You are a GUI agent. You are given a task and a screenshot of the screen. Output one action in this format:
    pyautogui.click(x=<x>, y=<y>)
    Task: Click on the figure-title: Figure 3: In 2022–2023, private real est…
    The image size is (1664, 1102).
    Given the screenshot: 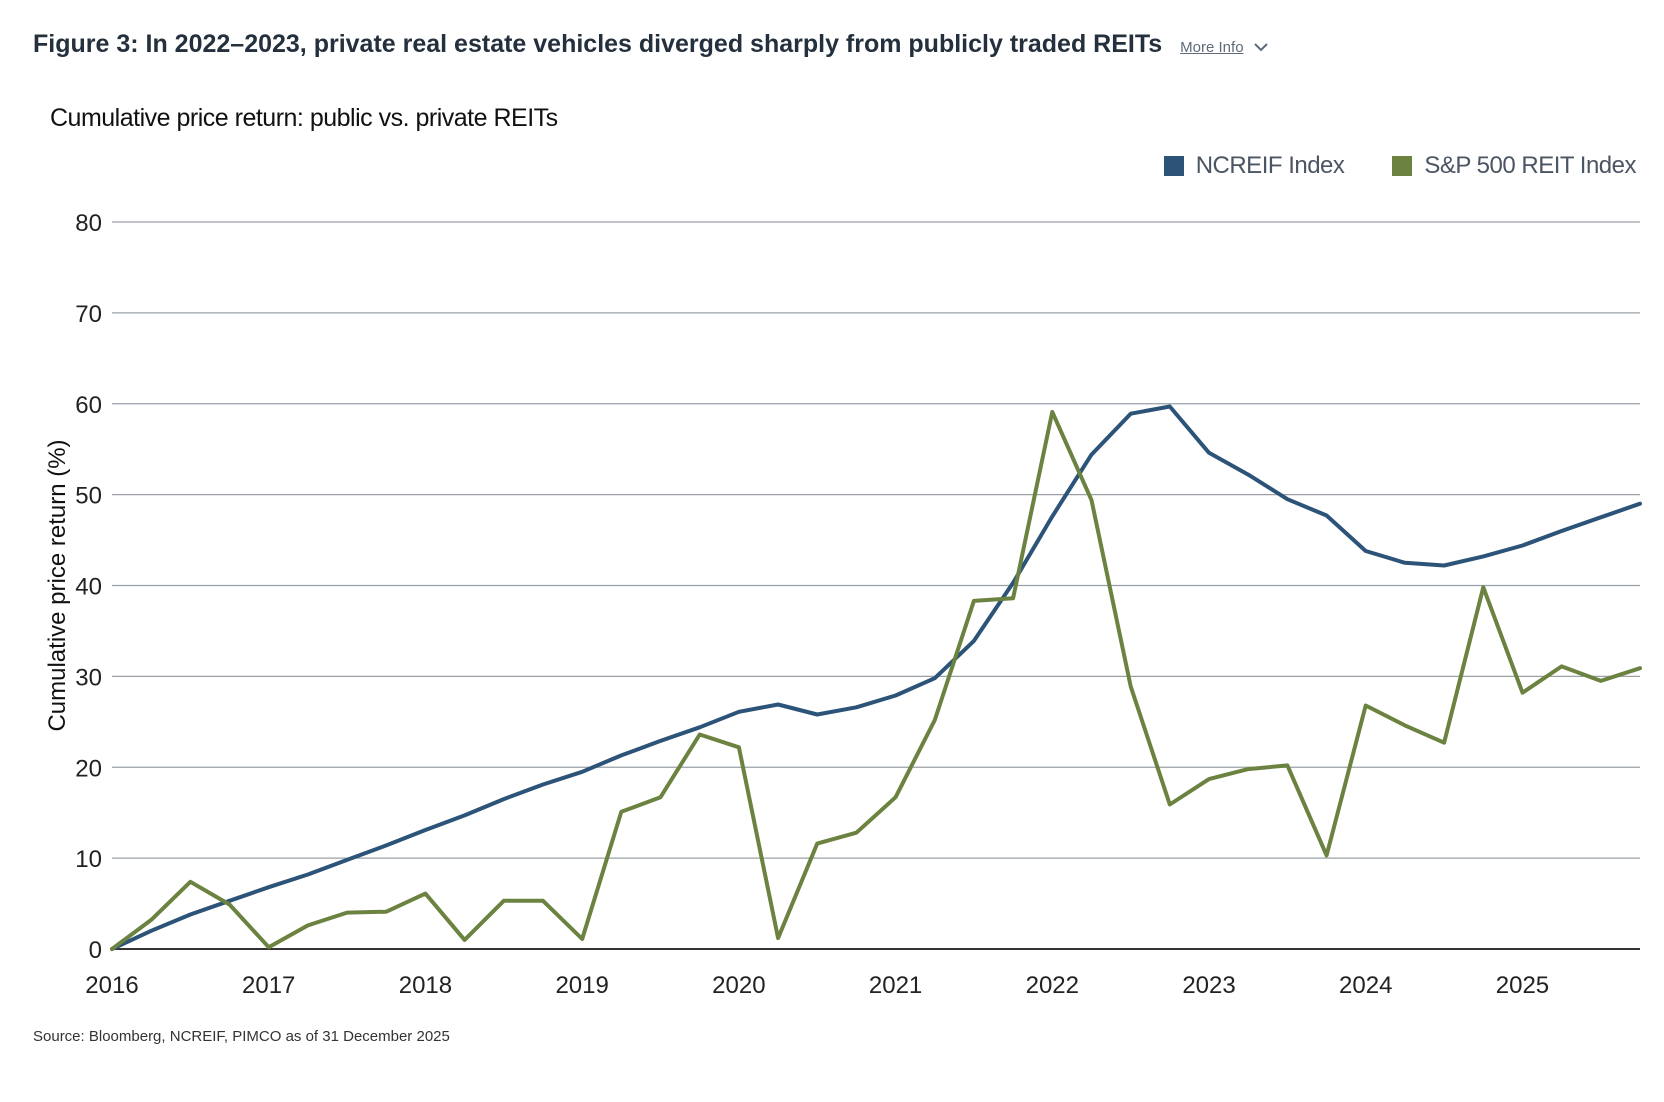 What is the action you would take?
    pyautogui.click(x=598, y=44)
    